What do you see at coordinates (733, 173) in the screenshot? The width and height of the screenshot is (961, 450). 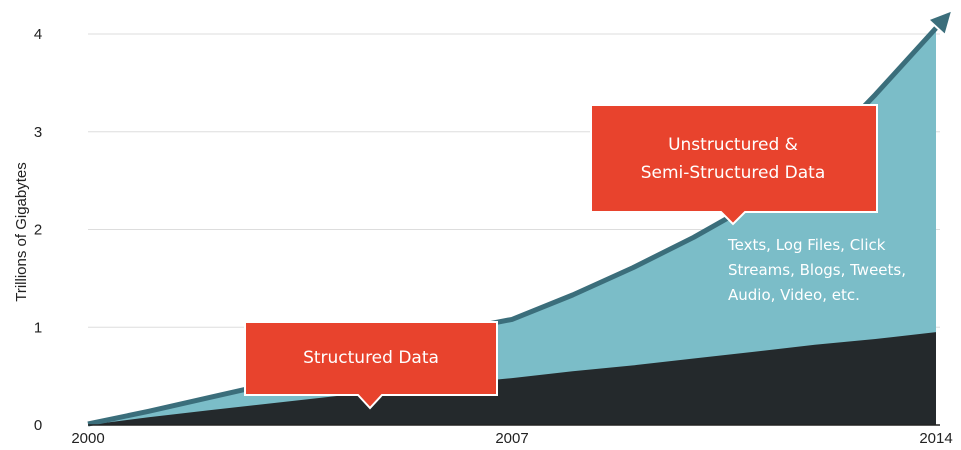 I see `unstructured-data-label-line2: Semi-Structured Data` at bounding box center [733, 173].